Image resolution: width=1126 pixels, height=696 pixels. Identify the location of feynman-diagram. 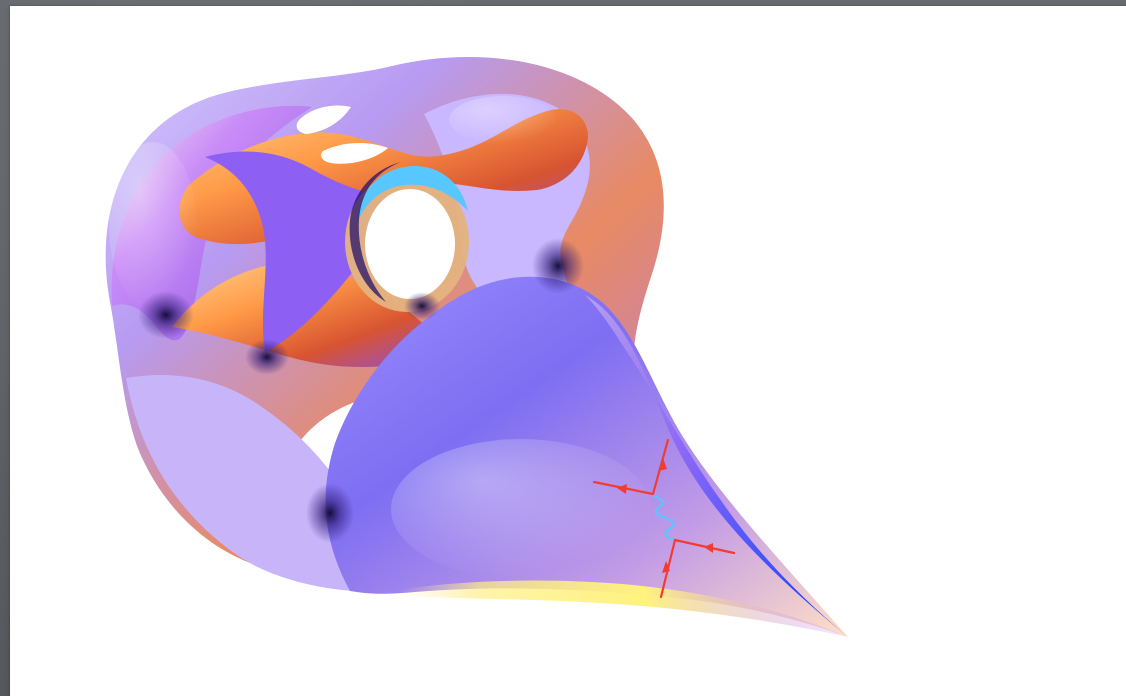
(664, 518).